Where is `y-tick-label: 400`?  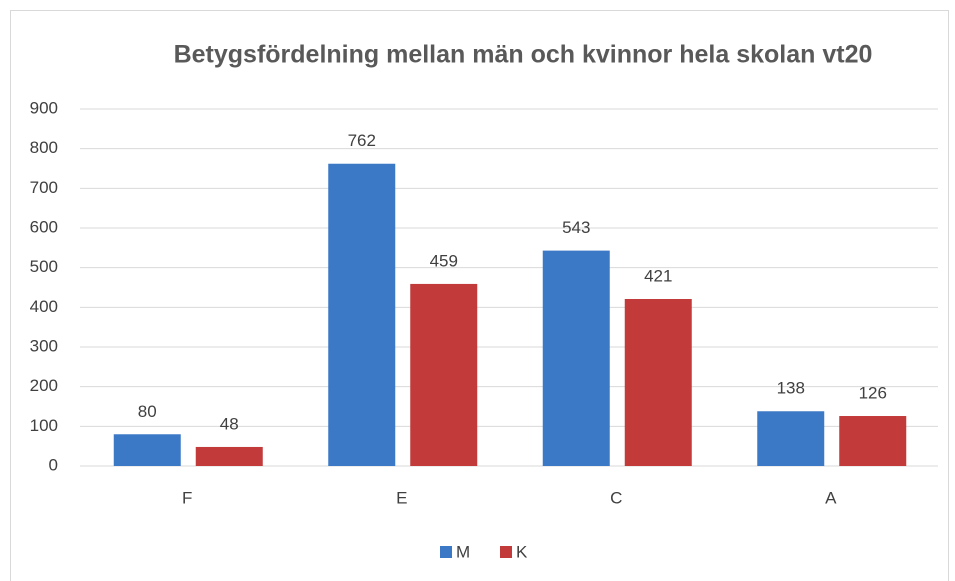
y-tick-label: 400 is located at coordinates (44, 306).